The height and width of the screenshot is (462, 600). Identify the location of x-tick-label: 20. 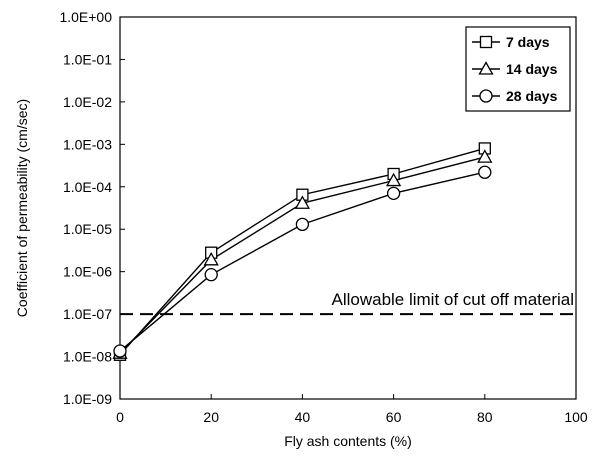
(211, 417).